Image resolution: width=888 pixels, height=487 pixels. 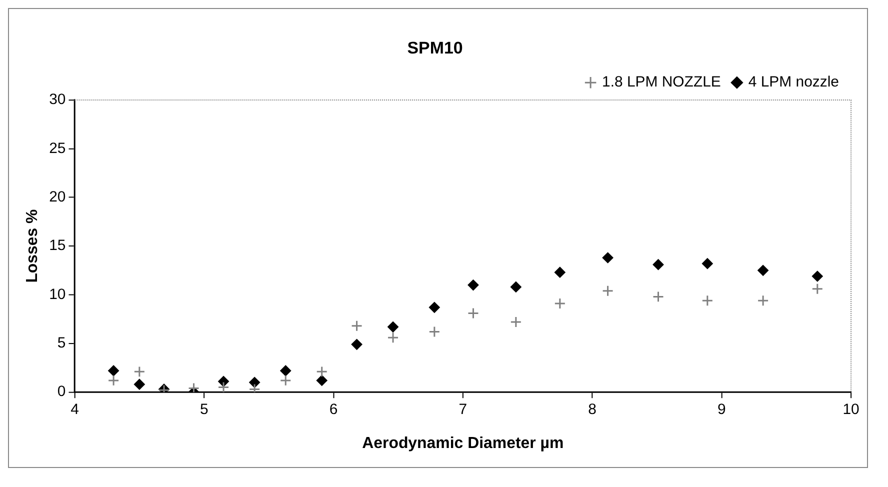 I want to click on legend-label: 4 LPM nozzle, so click(x=794, y=82).